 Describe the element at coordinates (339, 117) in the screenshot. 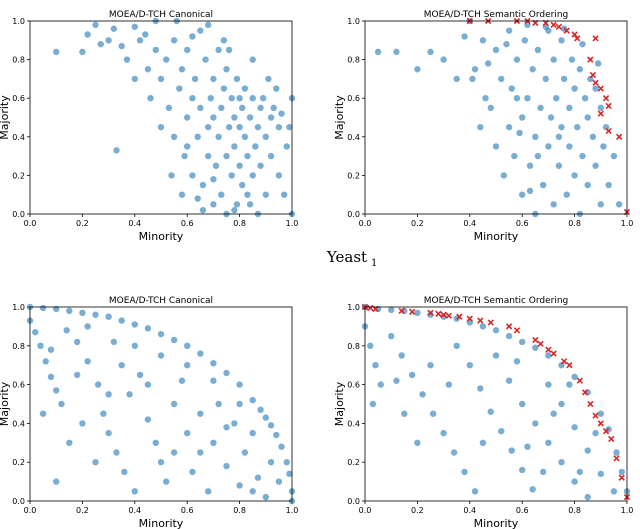

I see `y-axis-label: Majority` at that location.